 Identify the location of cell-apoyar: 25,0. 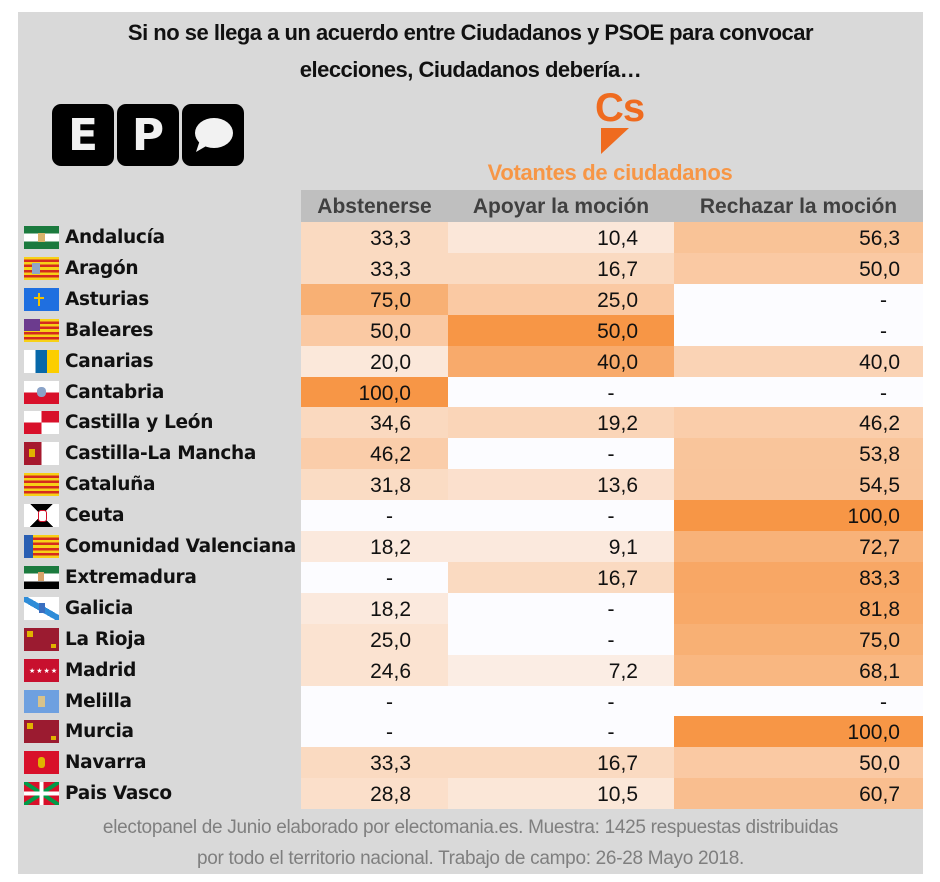
(561, 299).